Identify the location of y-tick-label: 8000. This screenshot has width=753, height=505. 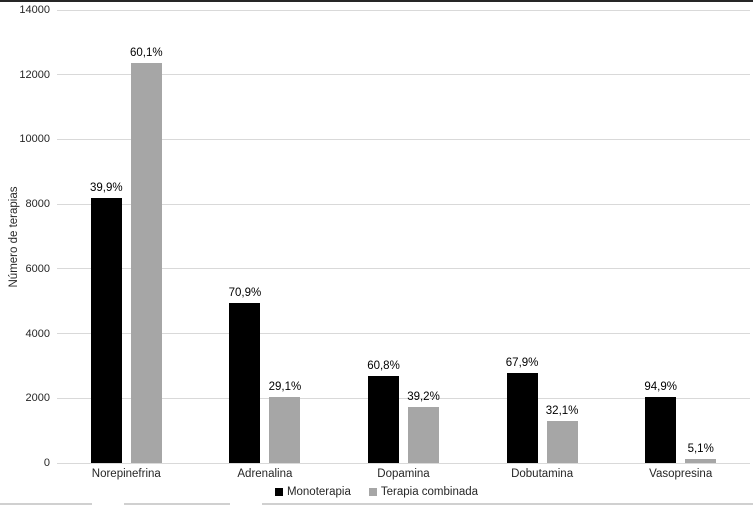
(37, 204).